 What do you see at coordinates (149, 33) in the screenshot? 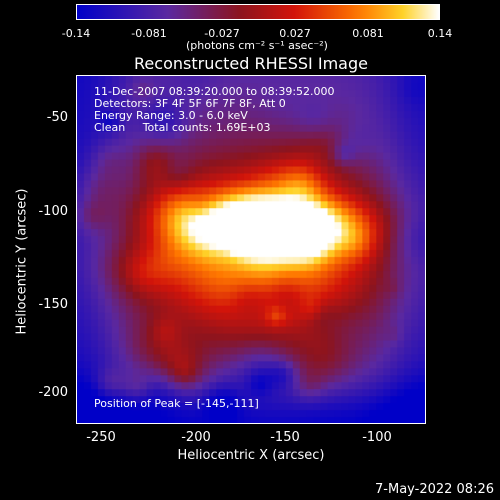
I see `colorbar-tick-label: -0.081` at bounding box center [149, 33].